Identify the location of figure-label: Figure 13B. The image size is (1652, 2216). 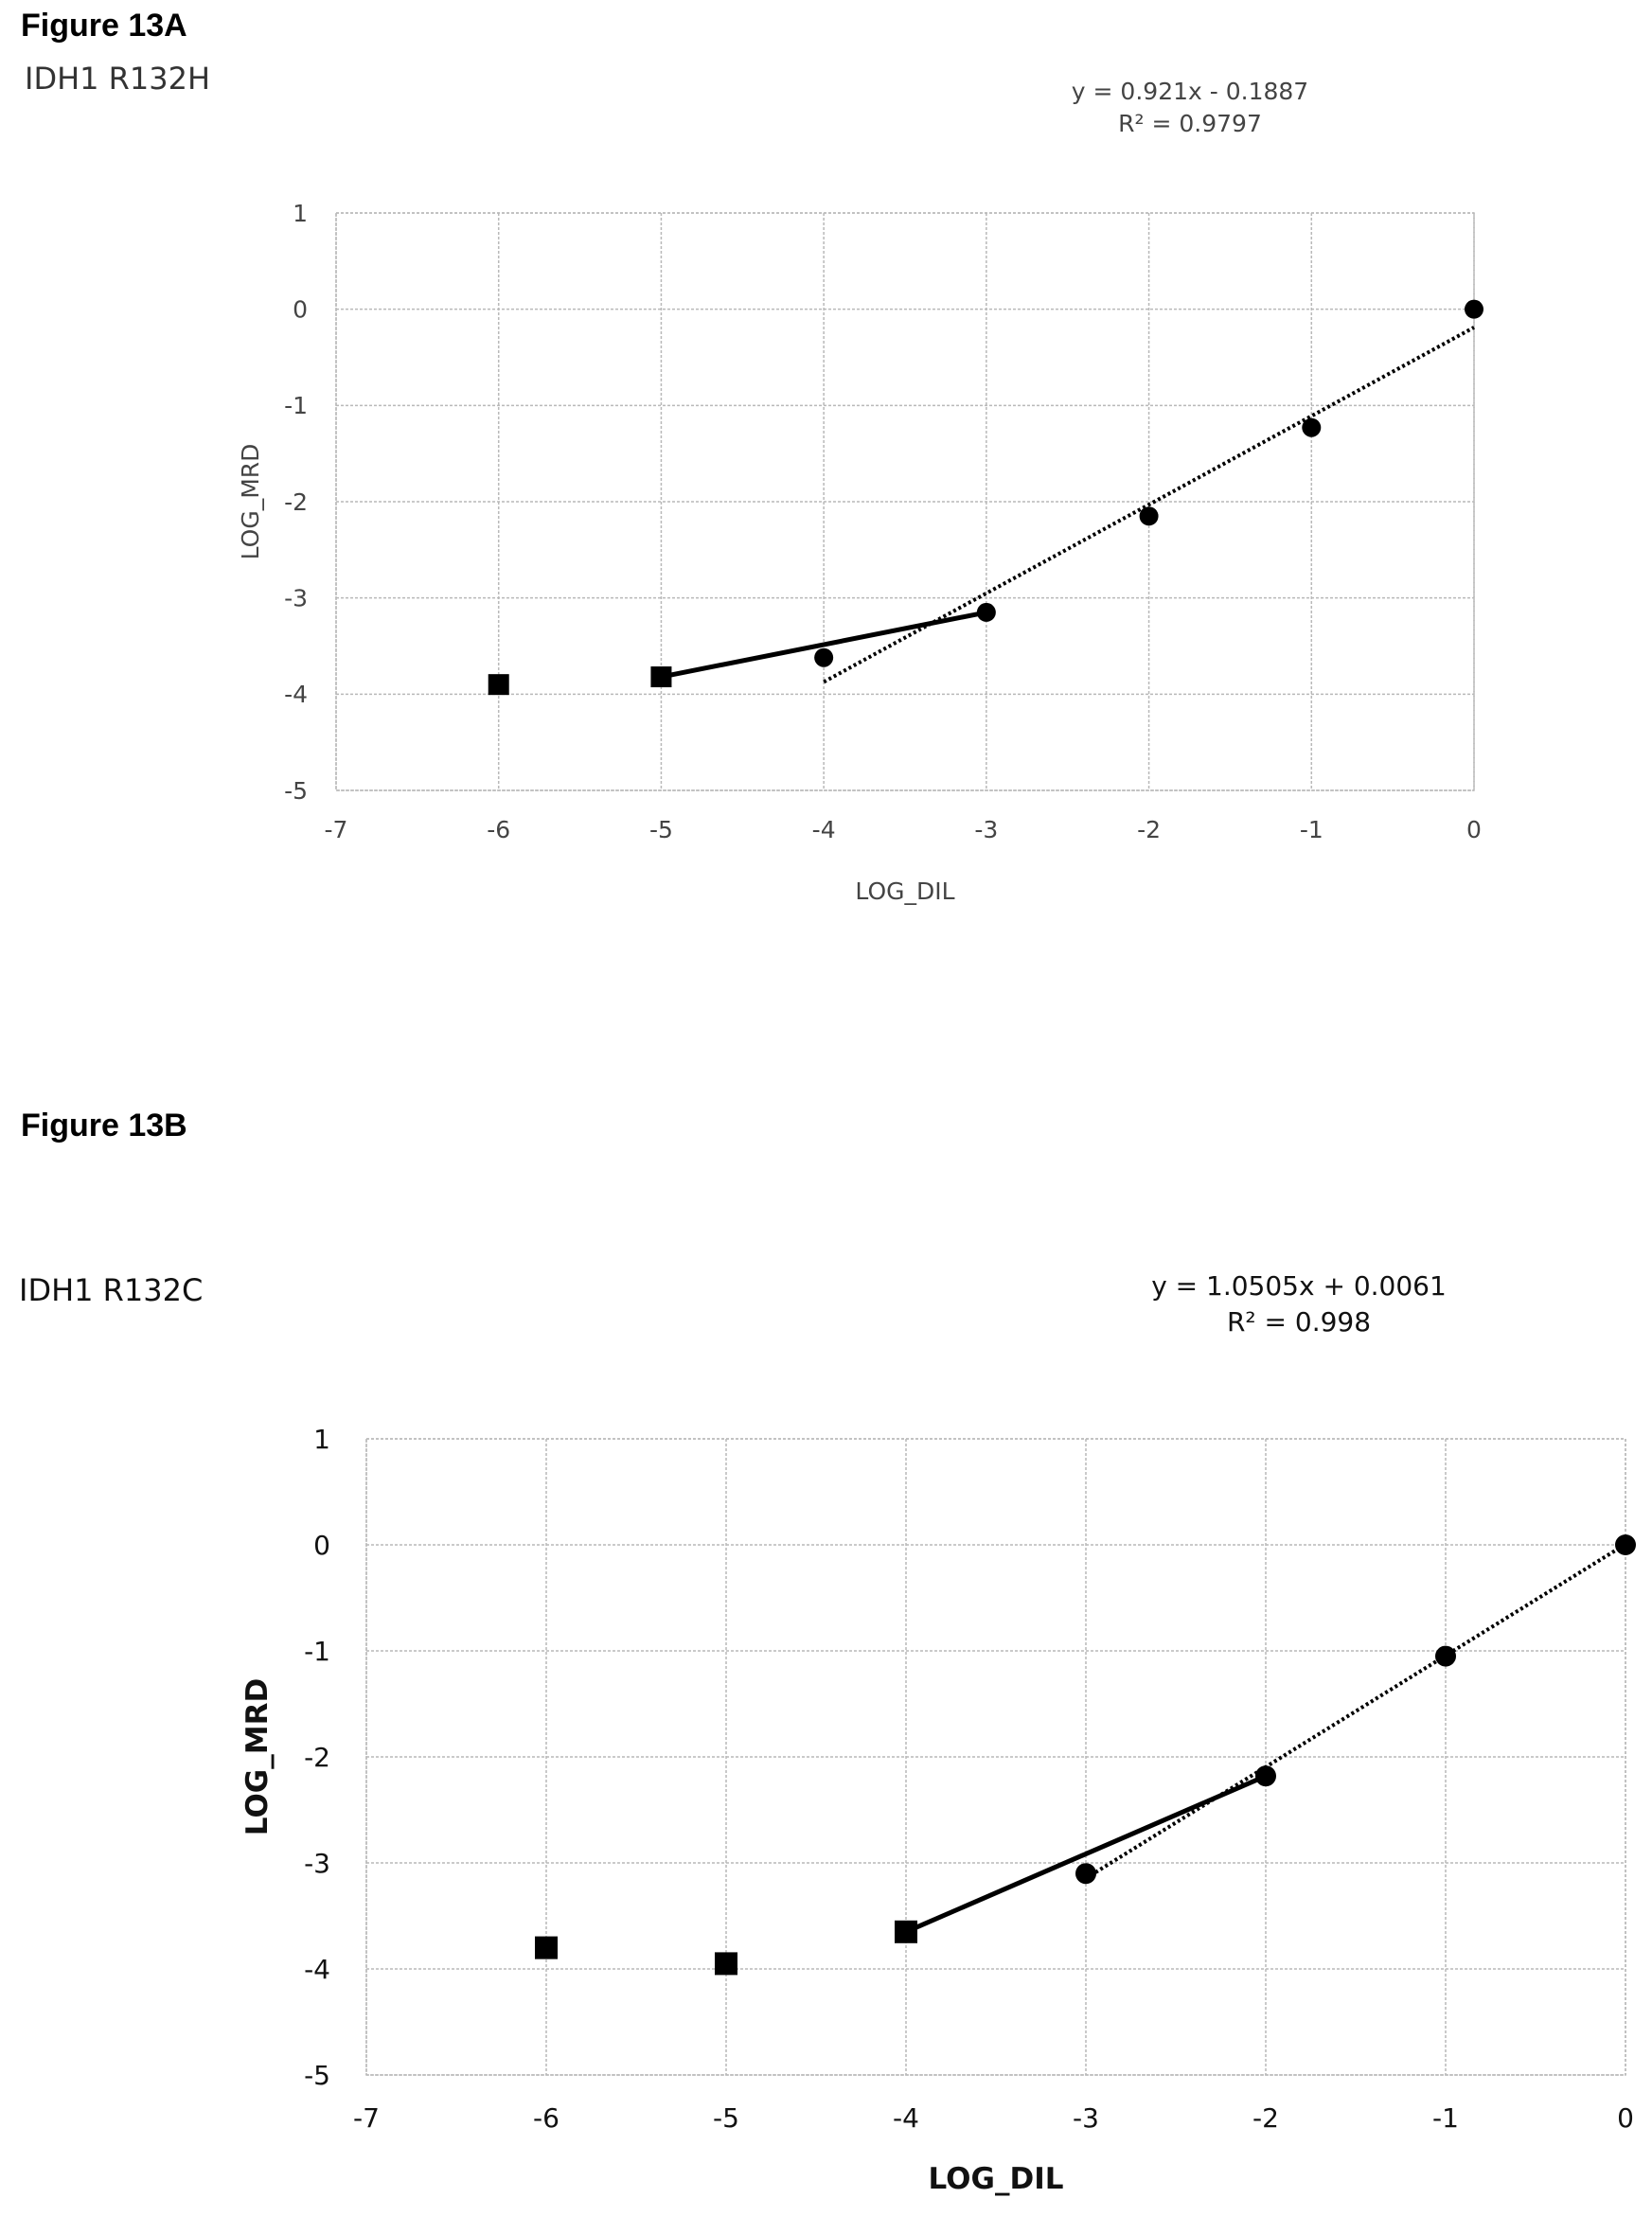
(104, 1125).